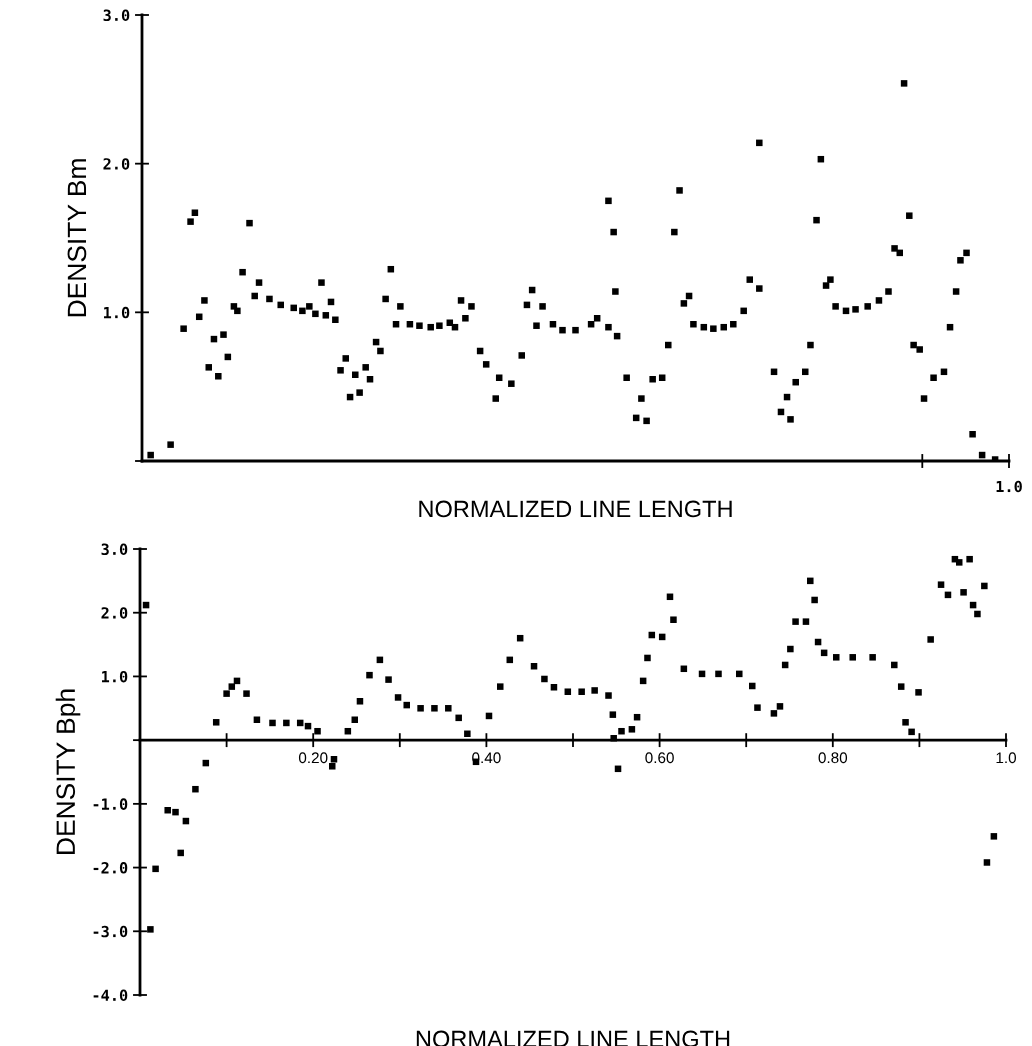 This screenshot has width=1032, height=1046. Describe the element at coordinates (110, 868) in the screenshot. I see `y-tick-label: -2.0` at that location.